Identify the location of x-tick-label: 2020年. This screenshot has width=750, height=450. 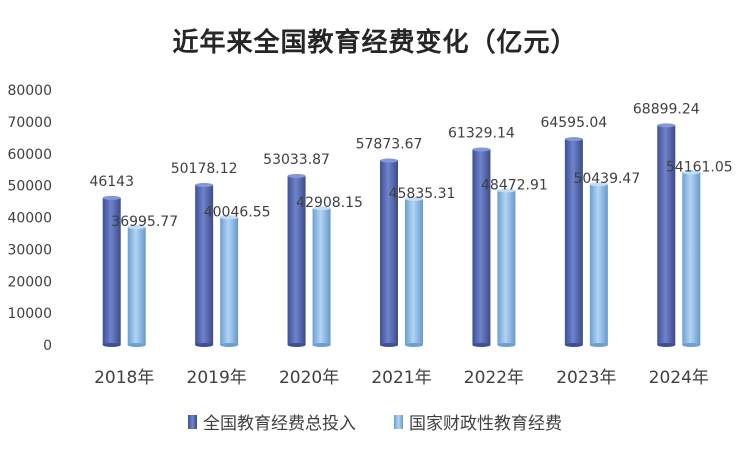
(309, 378).